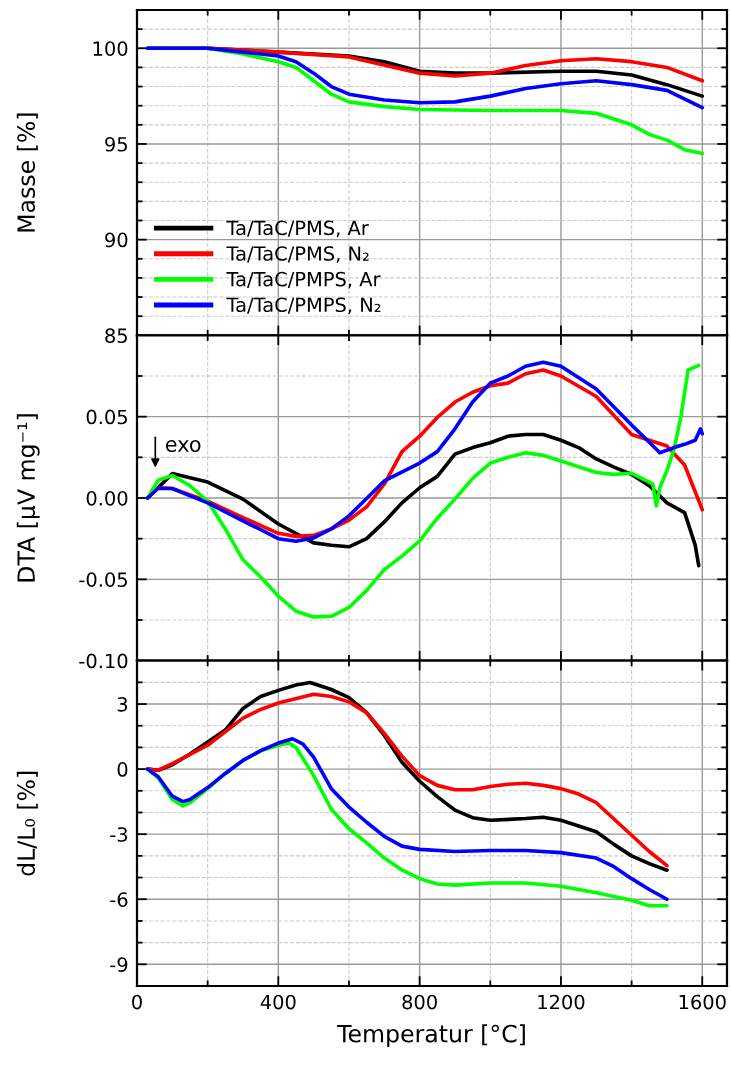 This screenshot has height=1070, width=731. I want to click on y-tick-label: 0.05, so click(106, 417).